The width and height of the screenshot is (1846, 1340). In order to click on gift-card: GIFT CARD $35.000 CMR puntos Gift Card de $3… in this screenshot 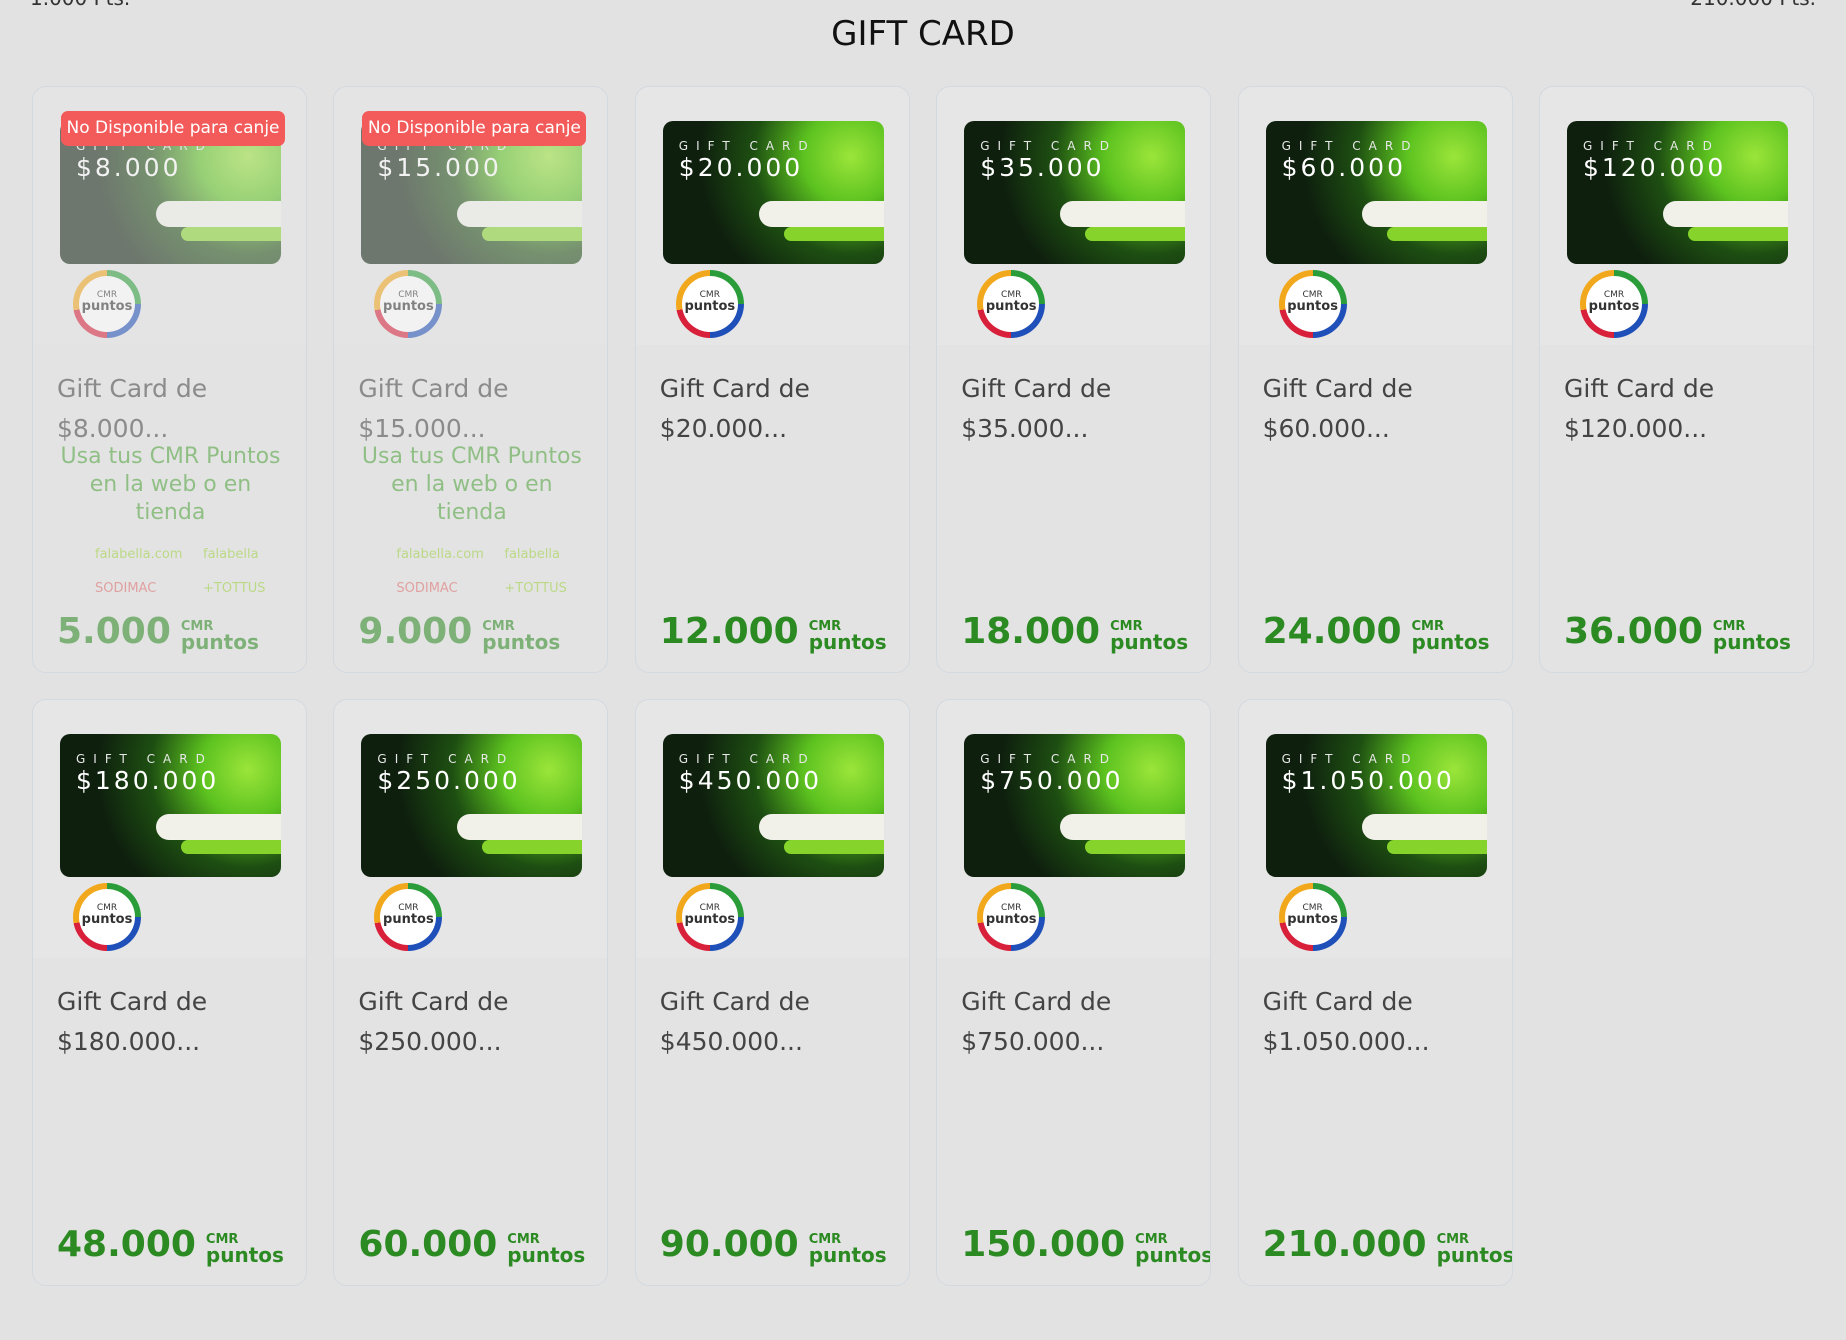, I will do `click(1074, 379)`.